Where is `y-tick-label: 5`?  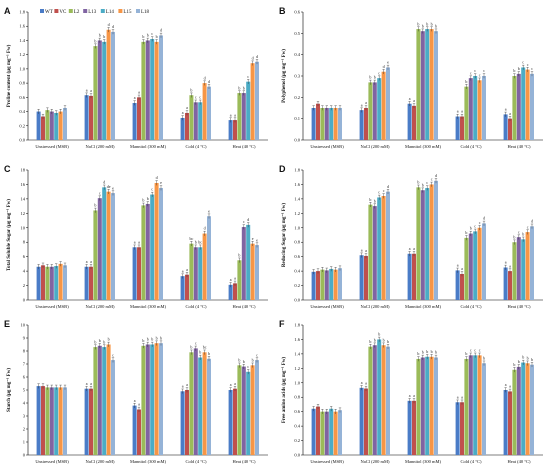 y-tick-label: 5 is located at coordinates (24, 390).